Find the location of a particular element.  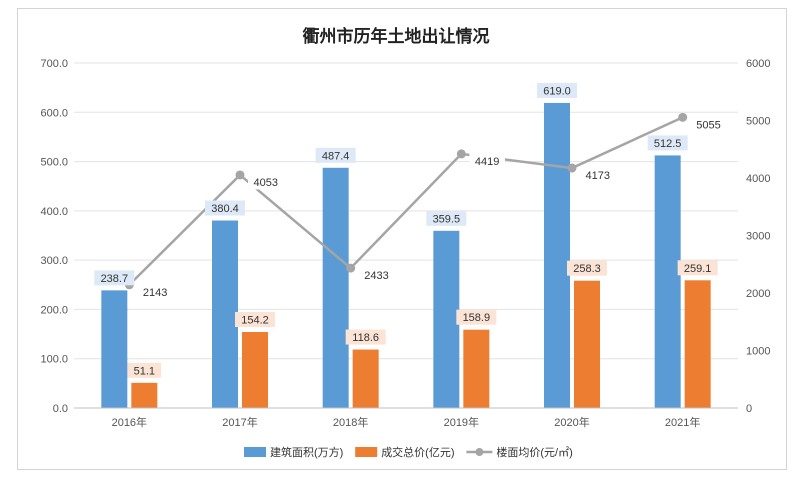

data-label: 512.5 is located at coordinates (668, 144).